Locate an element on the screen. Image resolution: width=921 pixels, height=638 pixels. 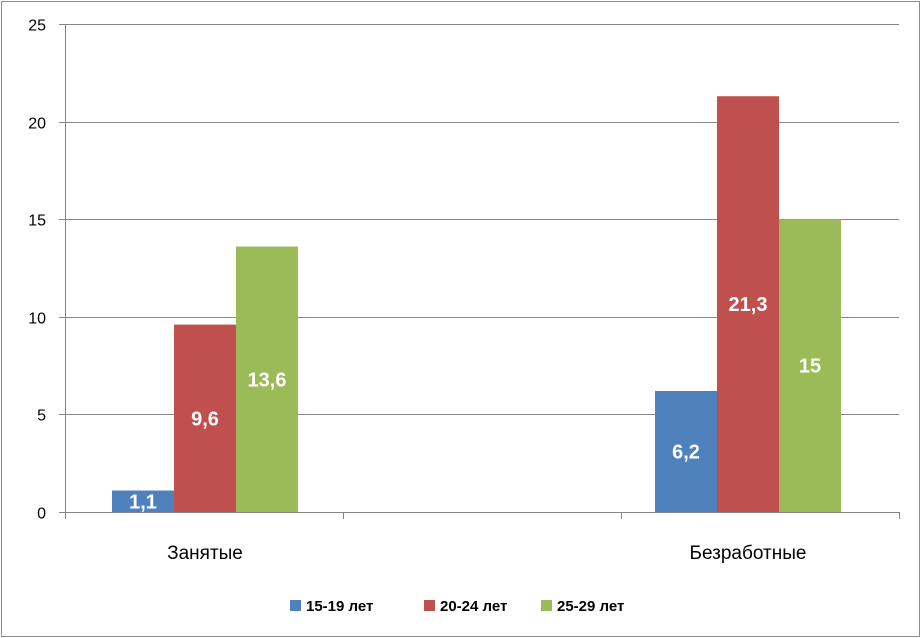
category-label-2: Безработные is located at coordinates (748, 553).